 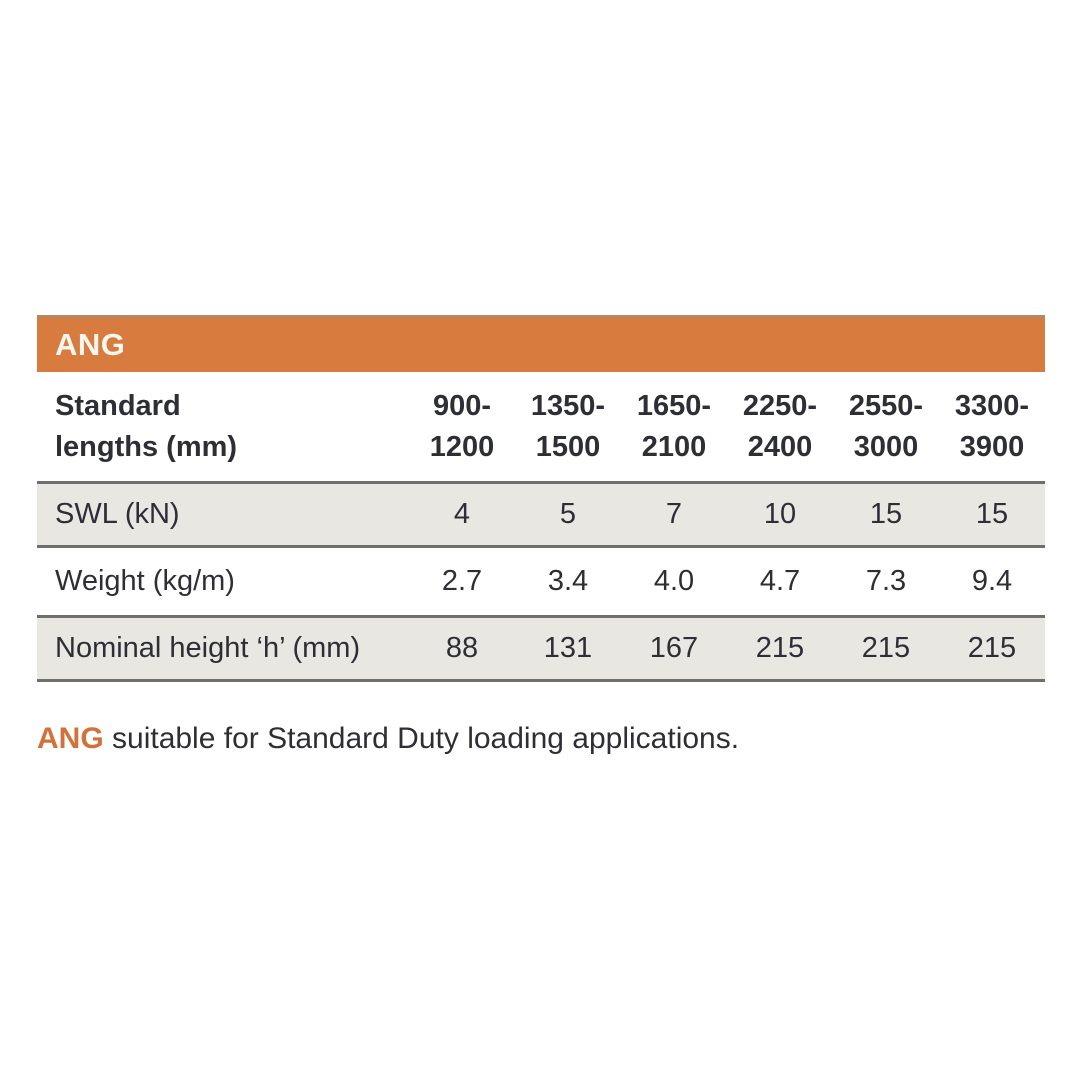 What do you see at coordinates (568, 446) in the screenshot?
I see `column-header-range-end: 1500` at bounding box center [568, 446].